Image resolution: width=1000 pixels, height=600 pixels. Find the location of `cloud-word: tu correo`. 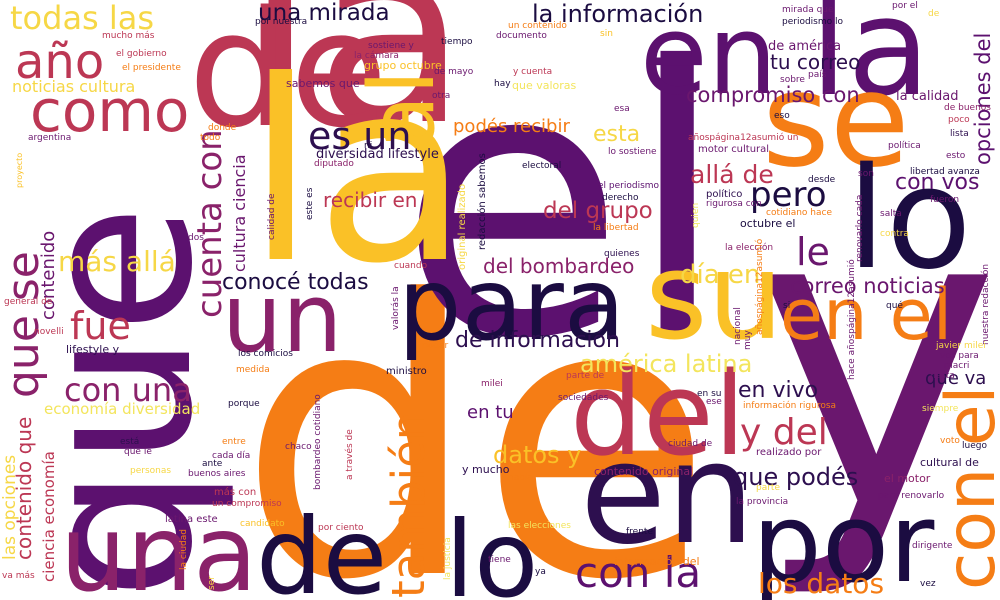

cloud-word: tu correo is located at coordinates (815, 62).